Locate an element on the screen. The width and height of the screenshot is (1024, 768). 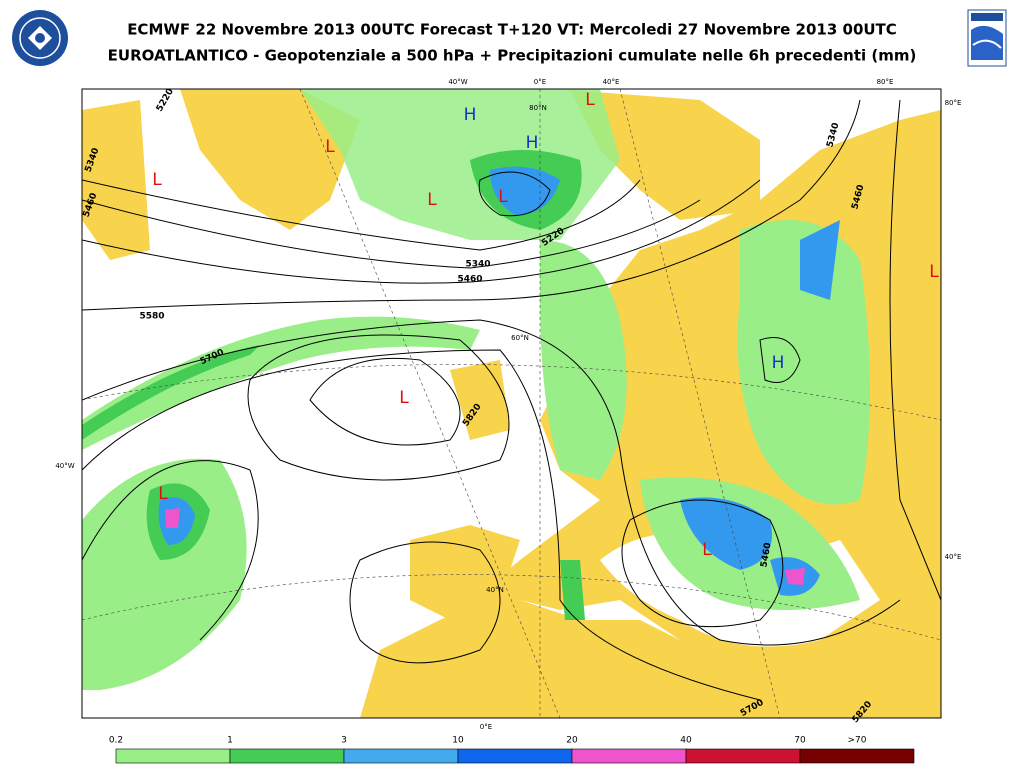
right-logo is located at coordinates (987, 38).